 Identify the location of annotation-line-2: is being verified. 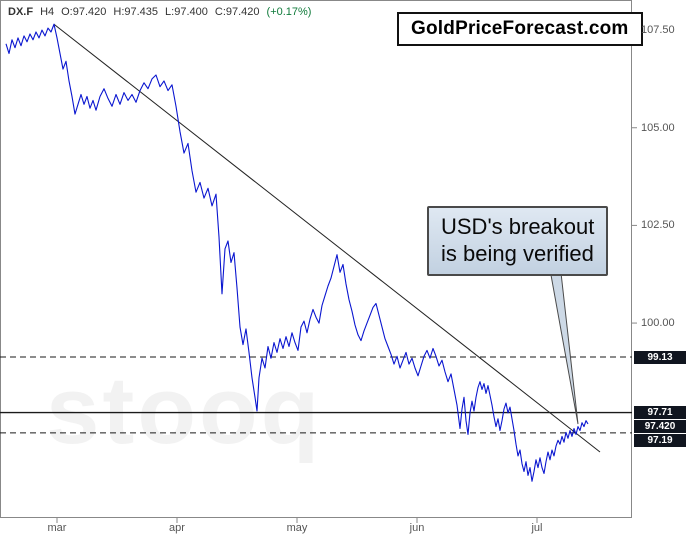
(517, 253).